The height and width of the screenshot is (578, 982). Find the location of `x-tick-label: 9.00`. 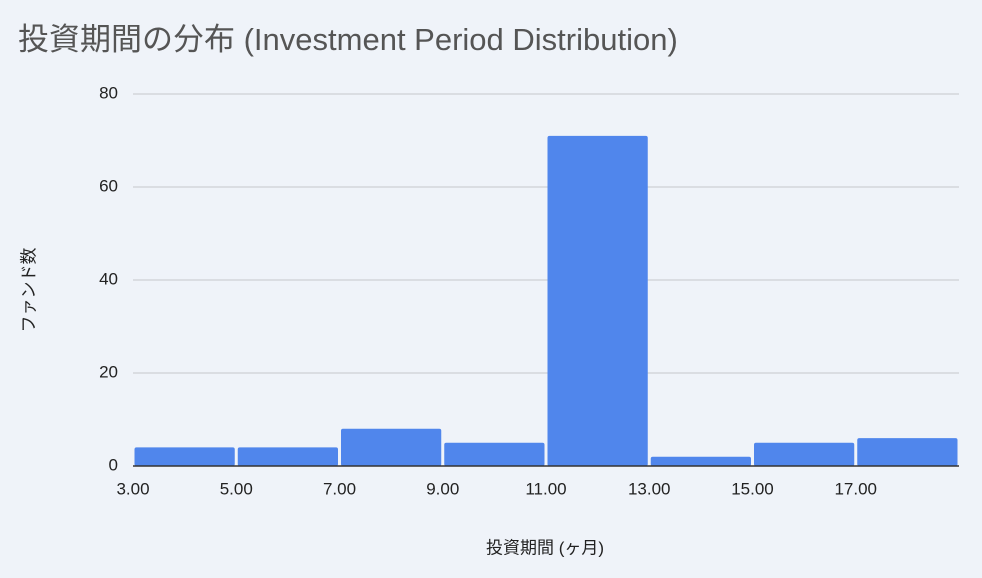

x-tick-label: 9.00 is located at coordinates (442, 488).